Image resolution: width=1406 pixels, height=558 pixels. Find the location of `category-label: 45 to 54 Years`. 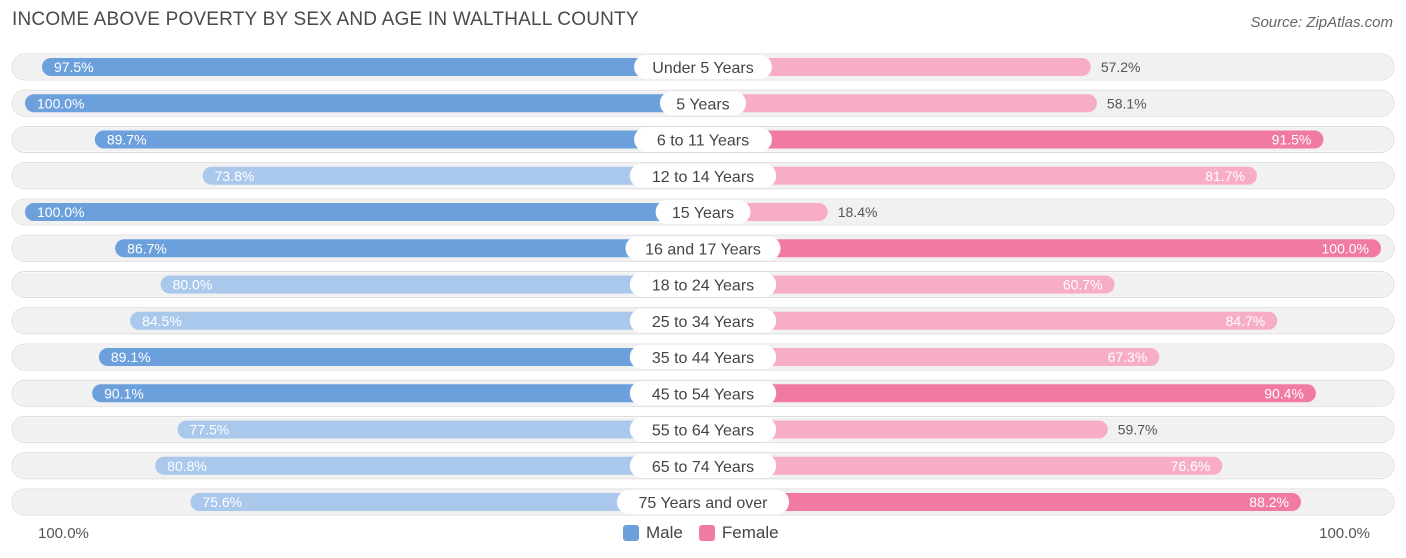

category-label: 45 to 54 Years is located at coordinates (703, 394).